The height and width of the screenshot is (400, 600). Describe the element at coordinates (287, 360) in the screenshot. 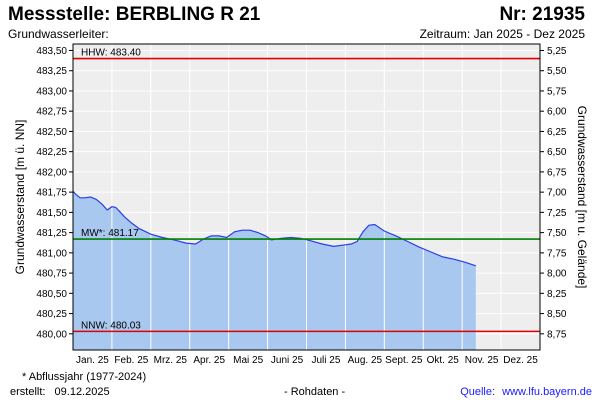

I see `x-tick-label: Juni 25` at that location.